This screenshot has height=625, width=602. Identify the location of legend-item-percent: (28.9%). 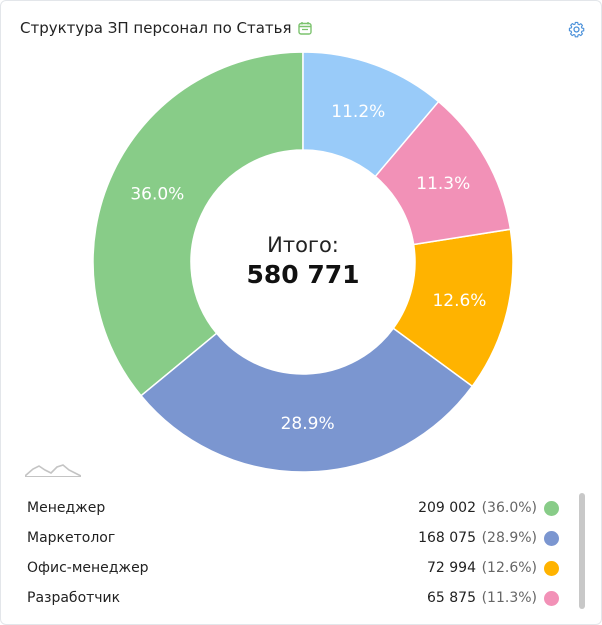
(509, 538).